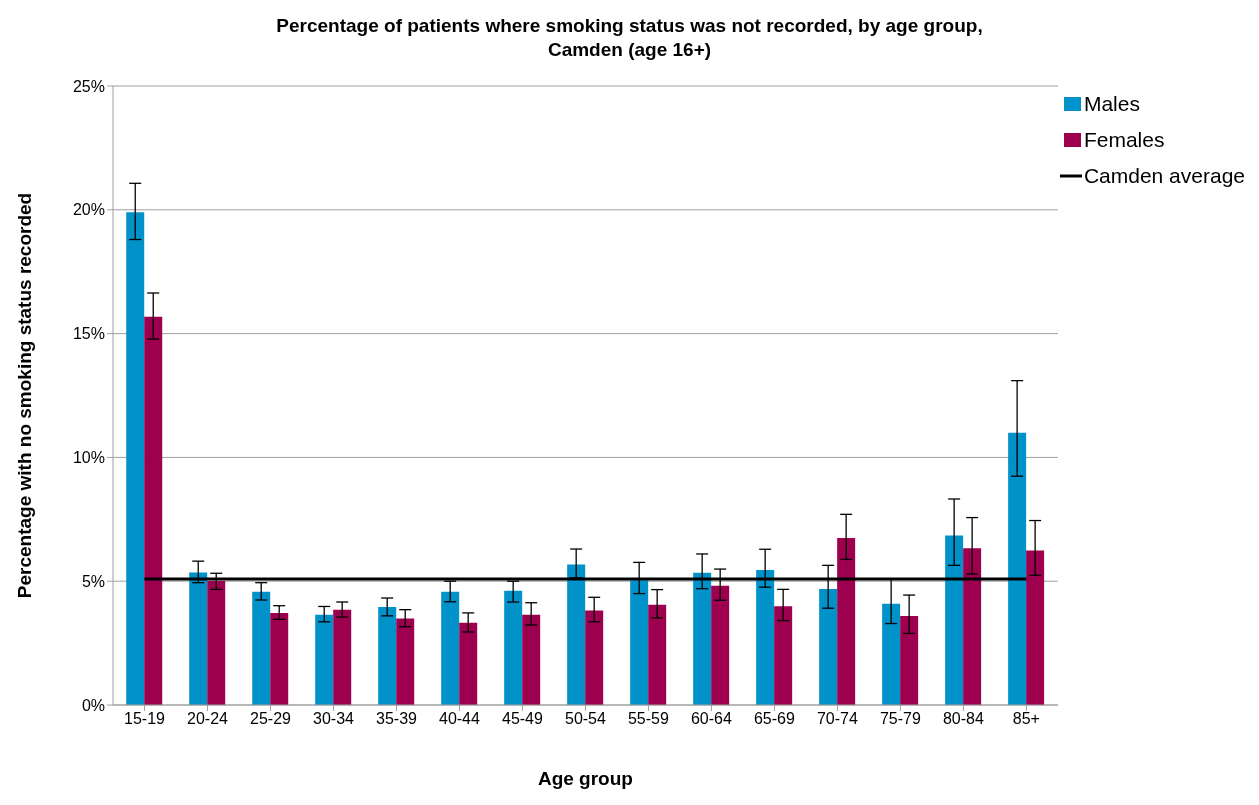  What do you see at coordinates (774, 719) in the screenshot?
I see `x-tick-label: 65-69` at bounding box center [774, 719].